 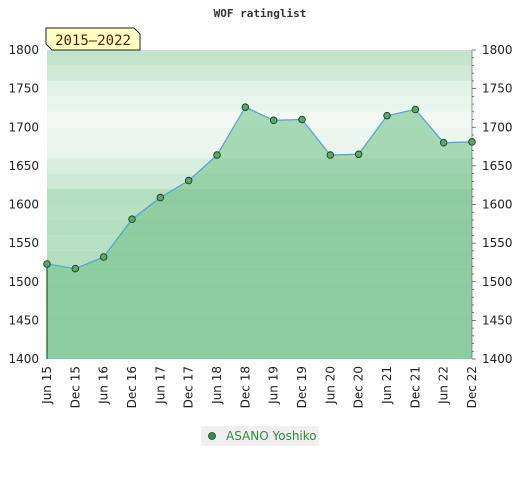 What do you see at coordinates (47, 385) in the screenshot?
I see `x-tick-label: Jun 15` at bounding box center [47, 385].